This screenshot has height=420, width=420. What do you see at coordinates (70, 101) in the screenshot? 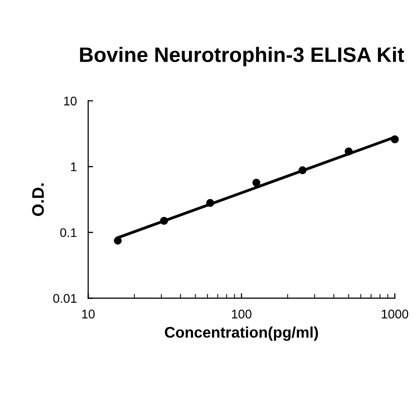
I see `y-tick-label: 10` at bounding box center [70, 101].